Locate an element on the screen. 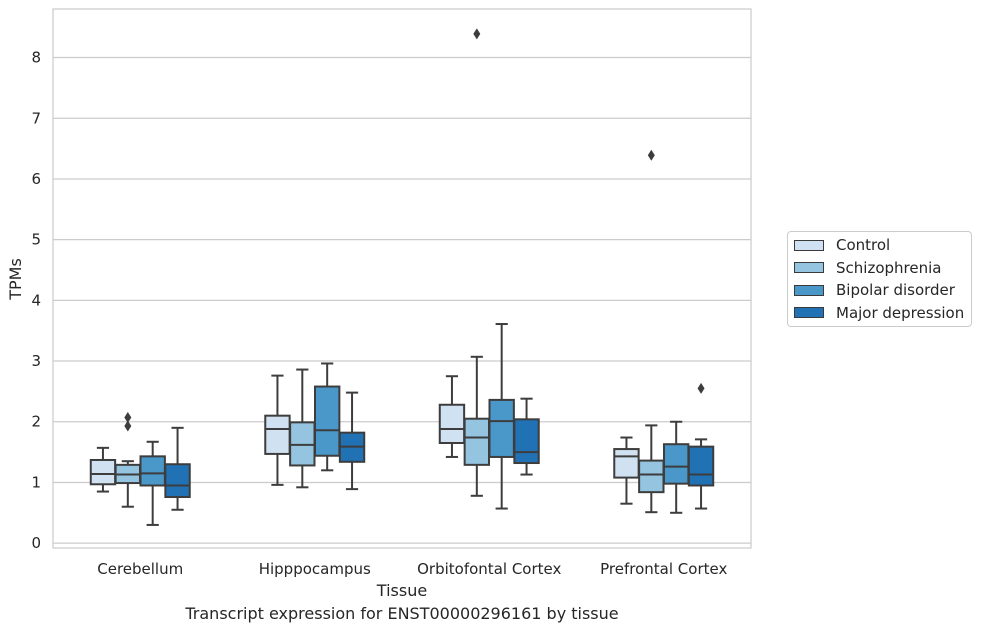 The height and width of the screenshot is (634, 983). y-tick-label: 1 is located at coordinates (36, 482).